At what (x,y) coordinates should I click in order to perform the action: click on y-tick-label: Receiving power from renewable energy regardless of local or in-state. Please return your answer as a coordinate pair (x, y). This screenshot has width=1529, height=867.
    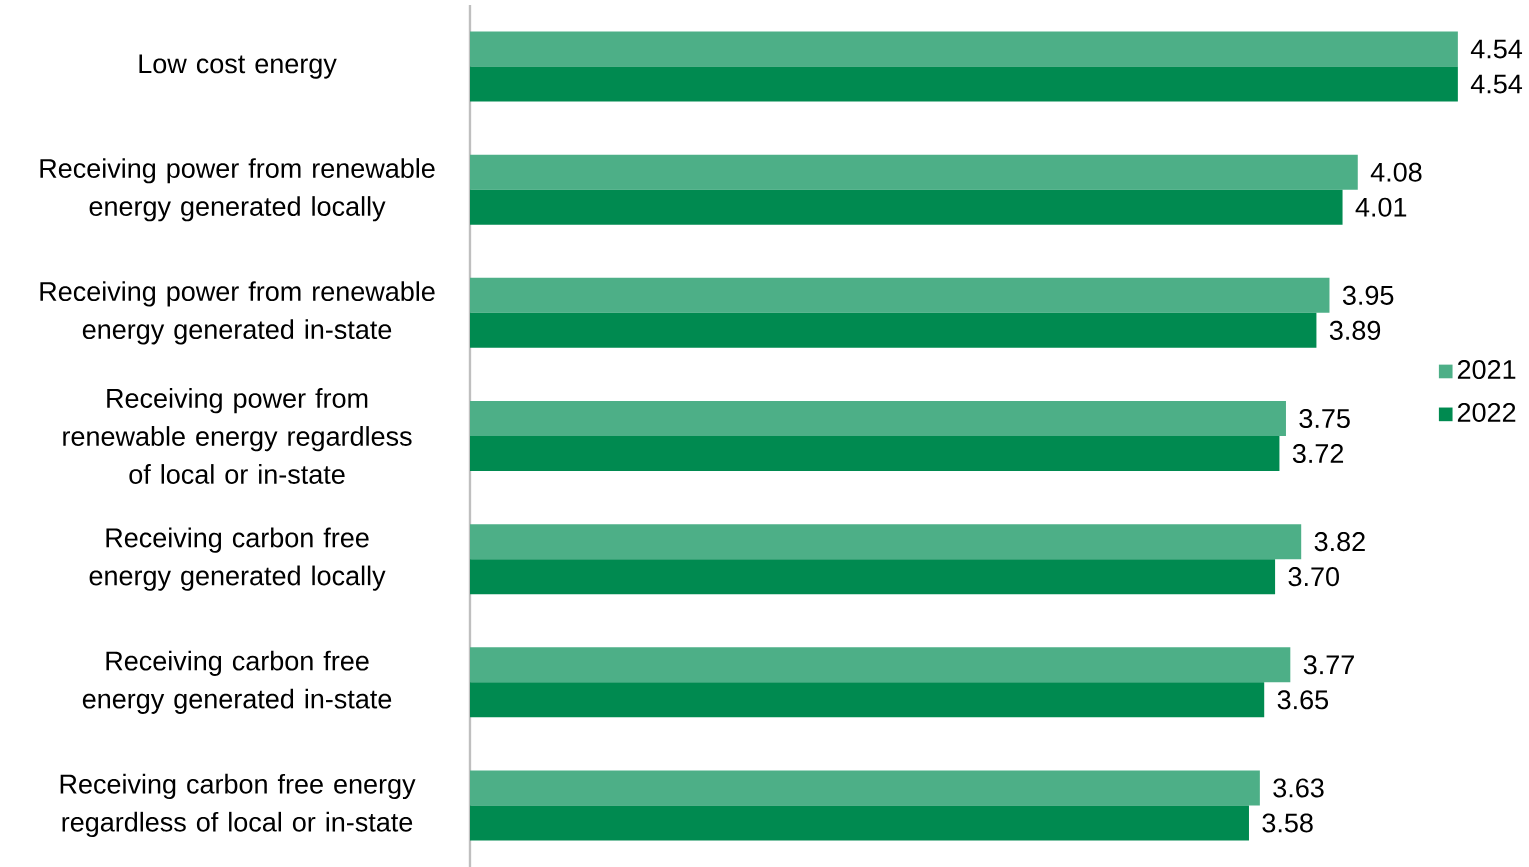
    Looking at the image, I should click on (237, 436).